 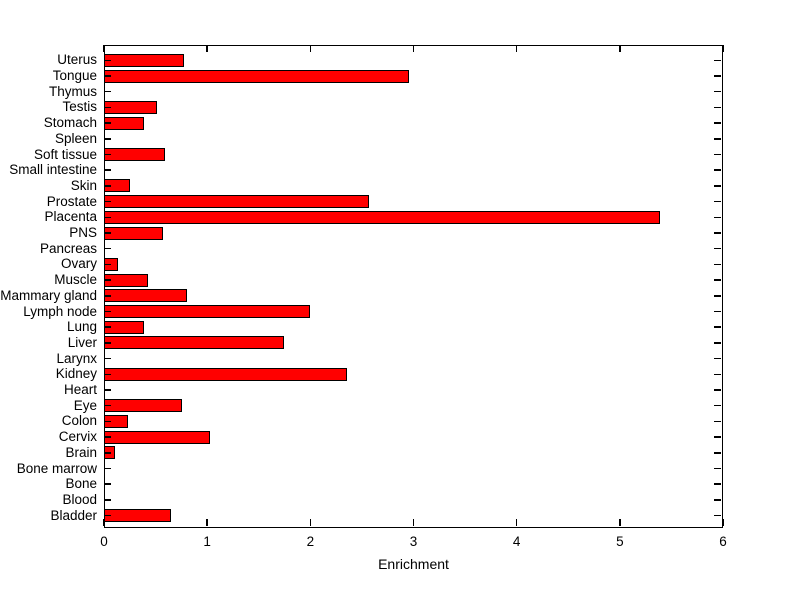 What do you see at coordinates (68, 248) in the screenshot?
I see `y-tick-label: Pancreas` at bounding box center [68, 248].